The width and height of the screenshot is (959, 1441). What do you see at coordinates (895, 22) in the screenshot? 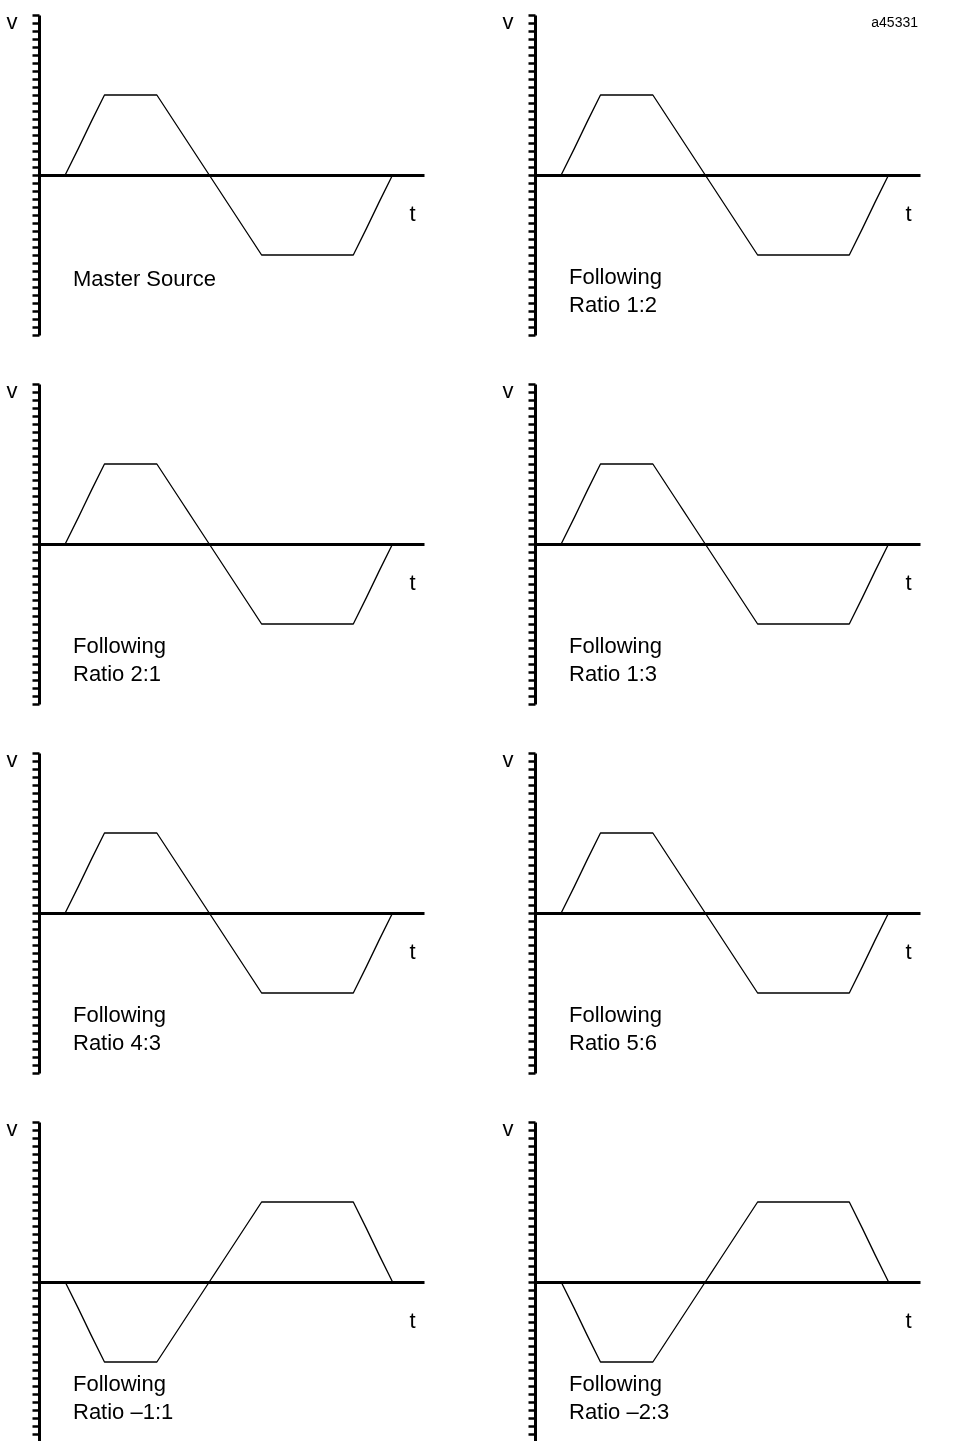
I see `text: a45331` at bounding box center [895, 22].